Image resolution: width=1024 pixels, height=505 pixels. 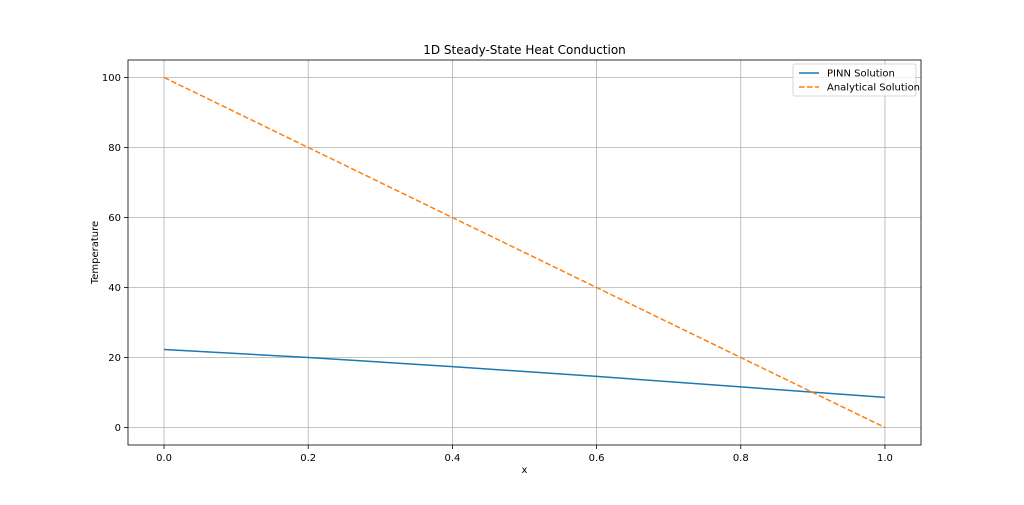 I want to click on legend-label-analytical: Analytical Solution, so click(x=873, y=88).